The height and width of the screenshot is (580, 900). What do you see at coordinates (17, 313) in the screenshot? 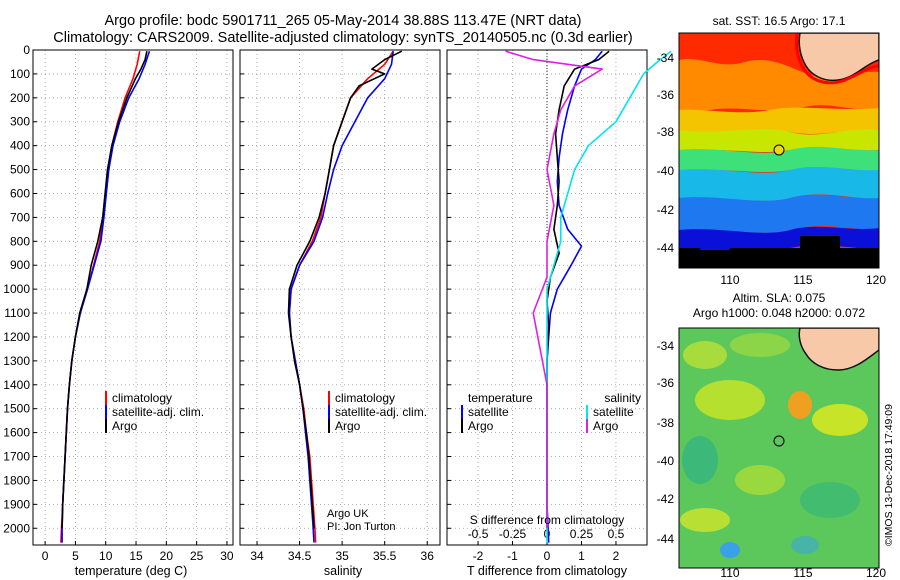
I see `depth-tick-label: 1100` at bounding box center [17, 313].